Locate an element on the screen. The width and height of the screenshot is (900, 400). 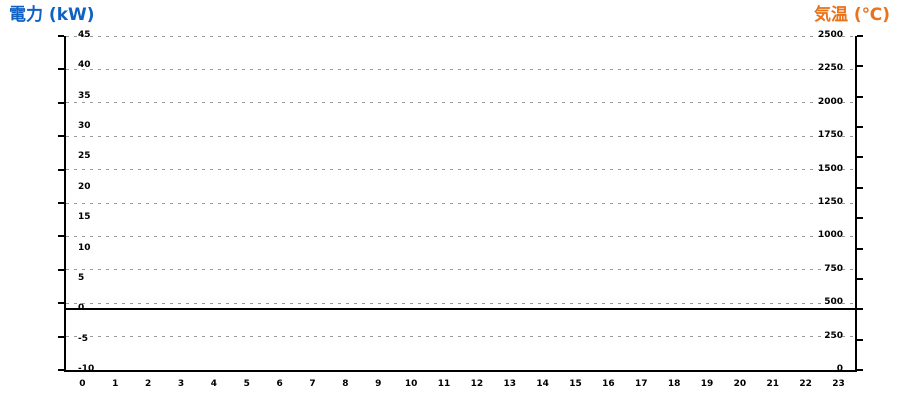
left-axis-title: 電力 (kW) is located at coordinates (52, 15).